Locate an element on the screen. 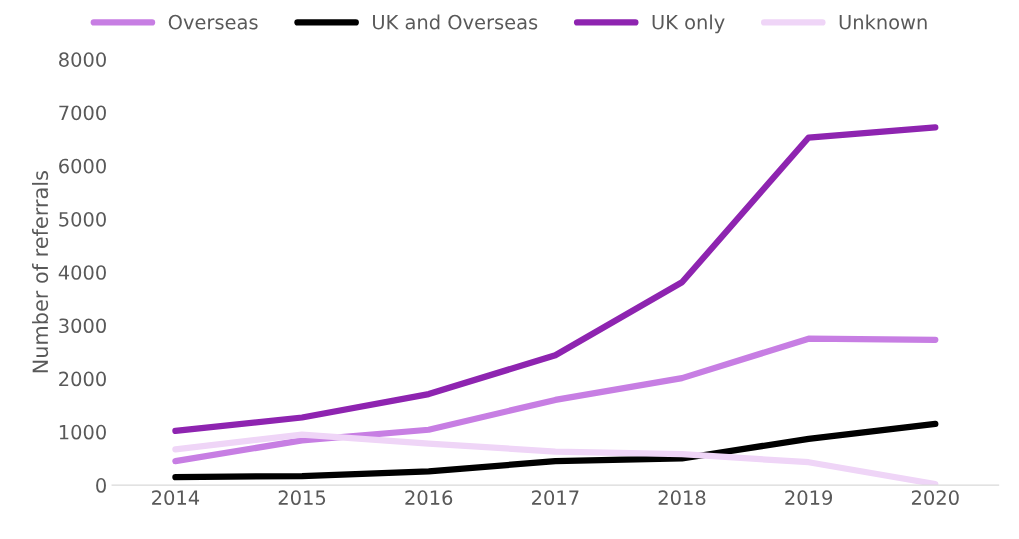 The height and width of the screenshot is (539, 1019). x-tick-label: 2020 is located at coordinates (935, 498).